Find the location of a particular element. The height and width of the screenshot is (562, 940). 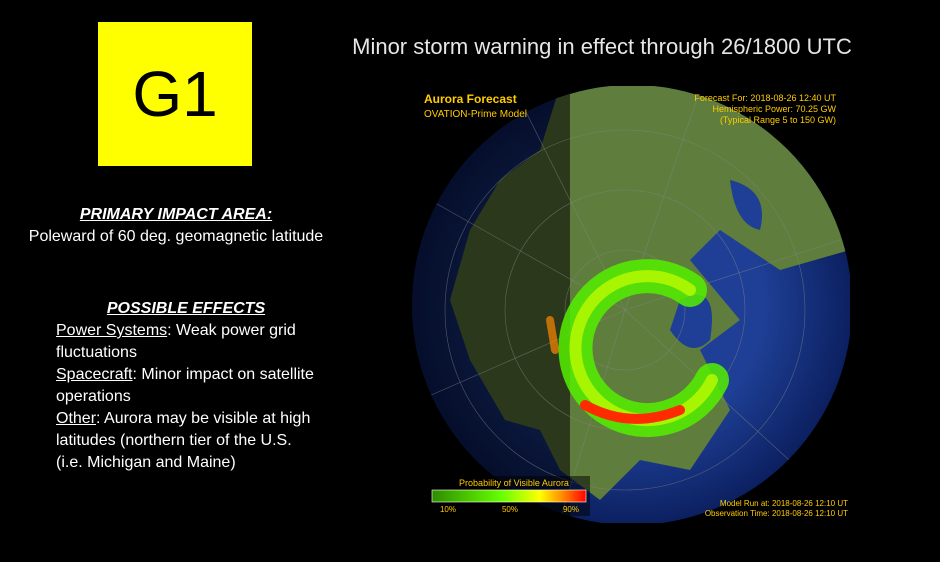

effect-text: : Minor impact on satellite operations is located at coordinates (185, 385).